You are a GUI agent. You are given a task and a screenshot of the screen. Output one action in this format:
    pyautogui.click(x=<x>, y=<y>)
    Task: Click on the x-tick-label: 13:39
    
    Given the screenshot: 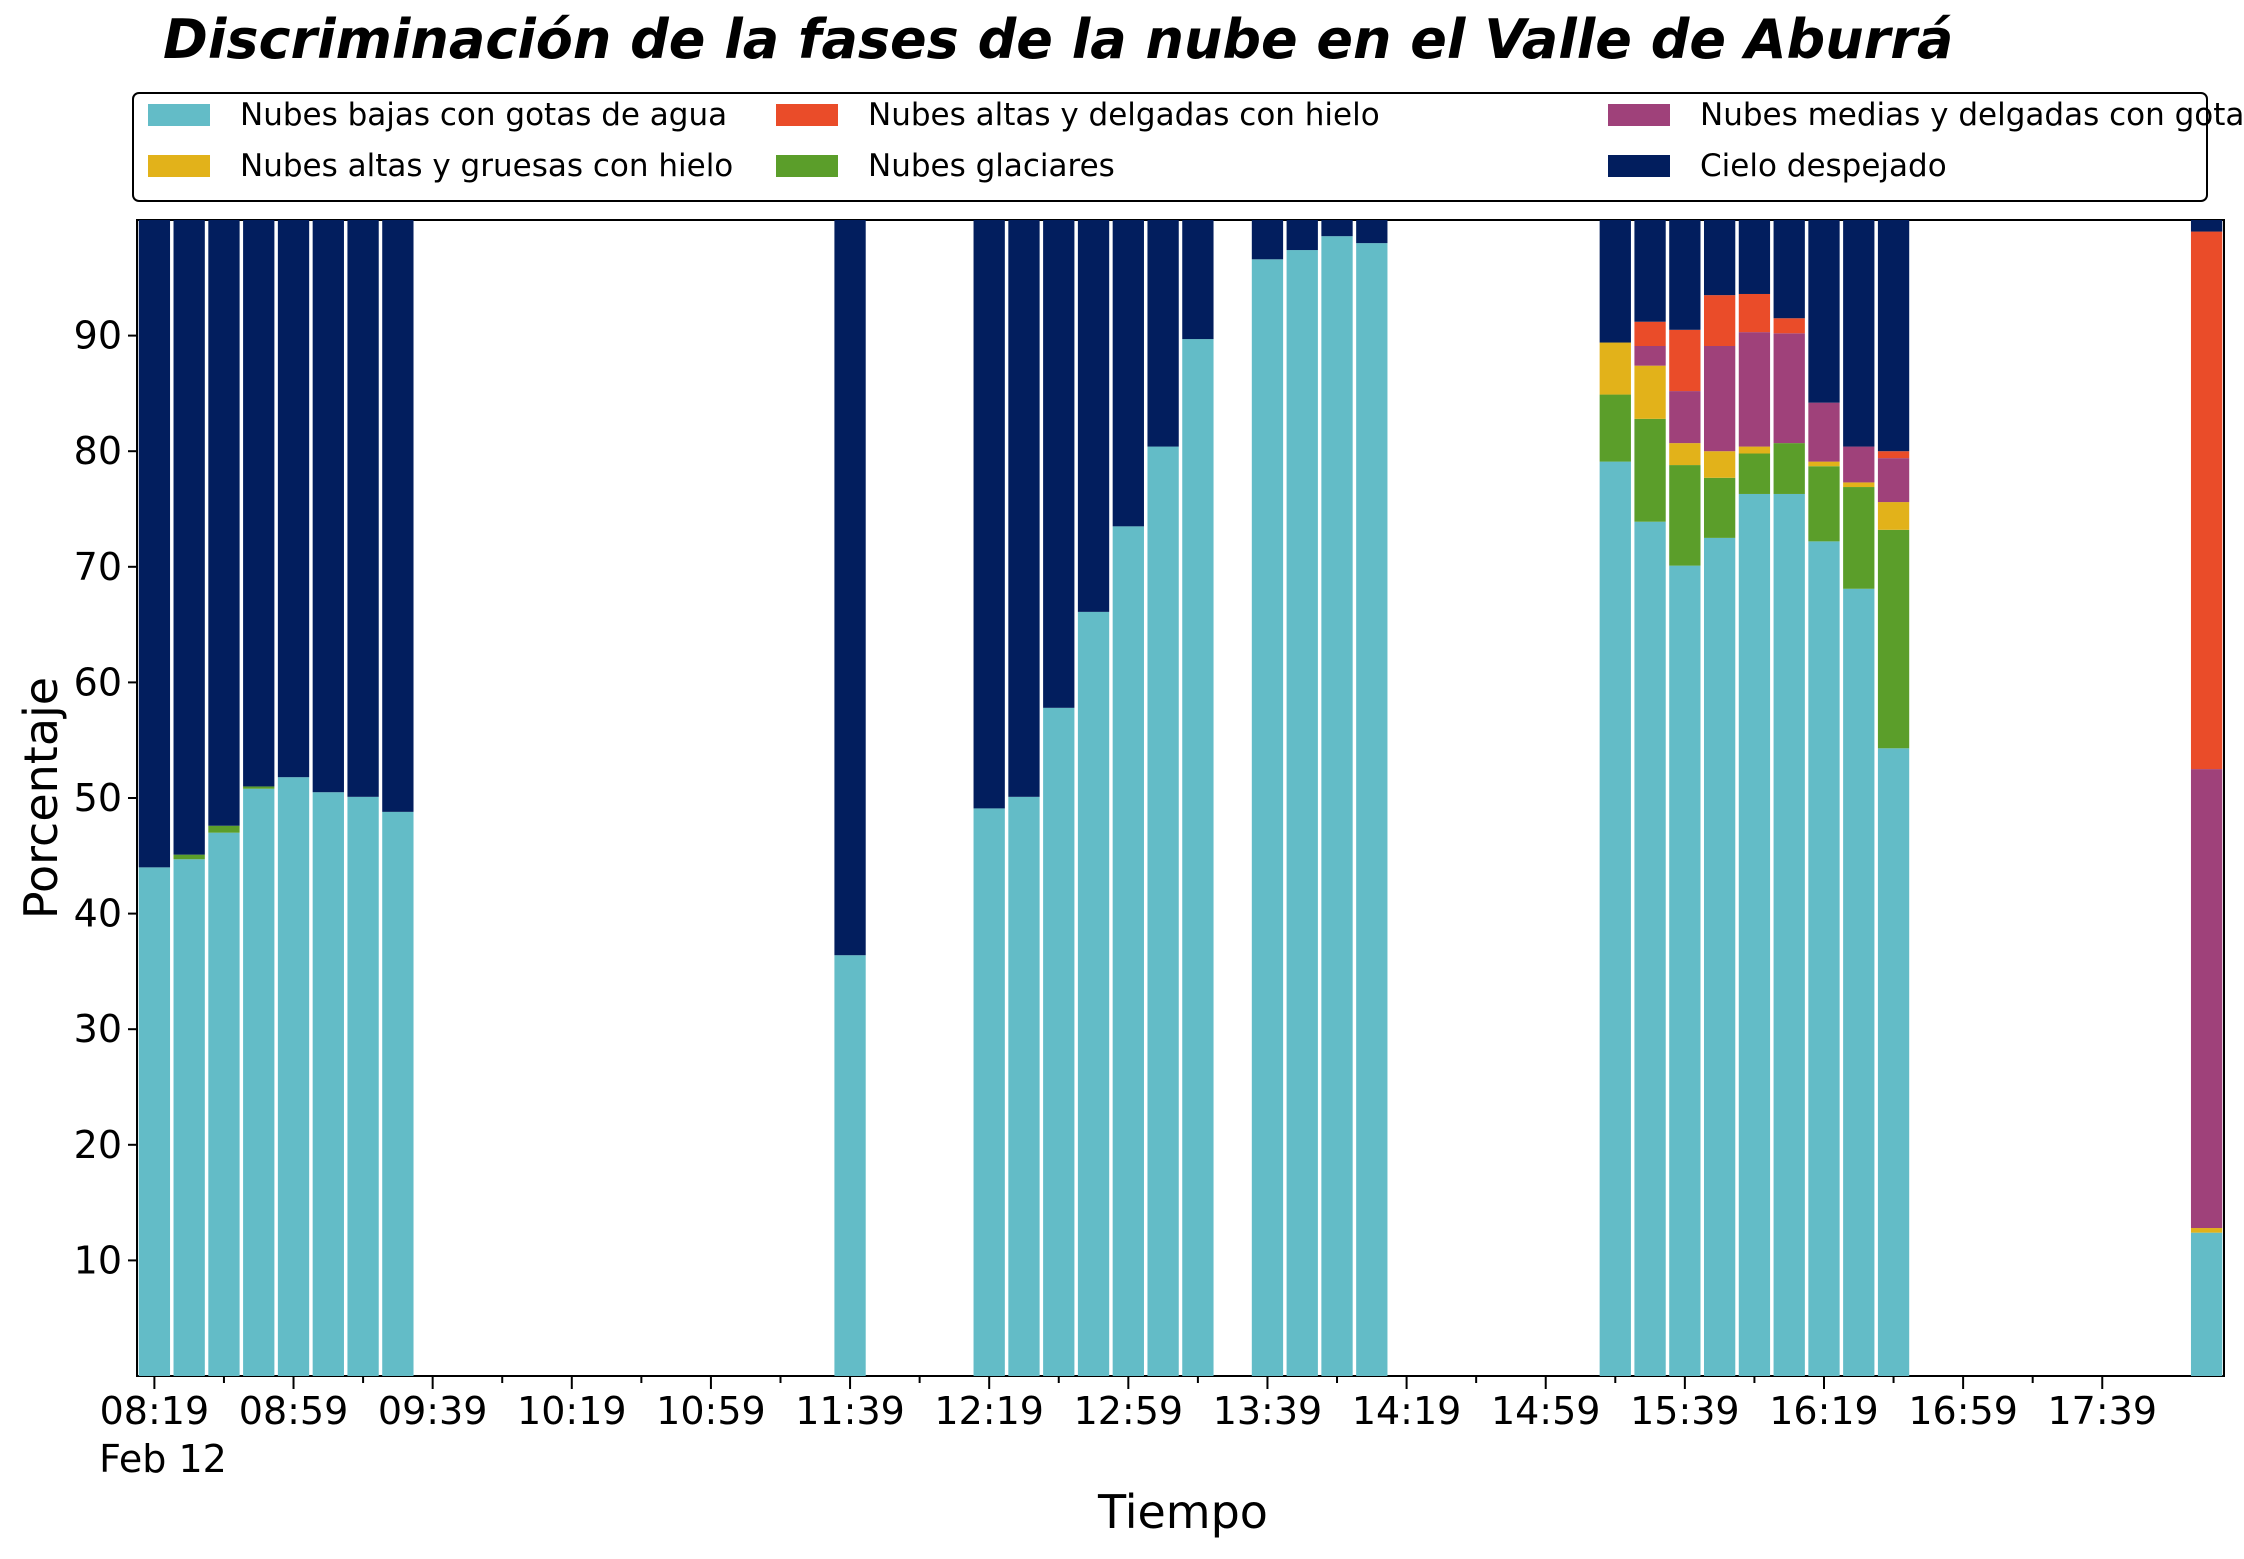 What is the action you would take?
    pyautogui.click(x=1268, y=1411)
    